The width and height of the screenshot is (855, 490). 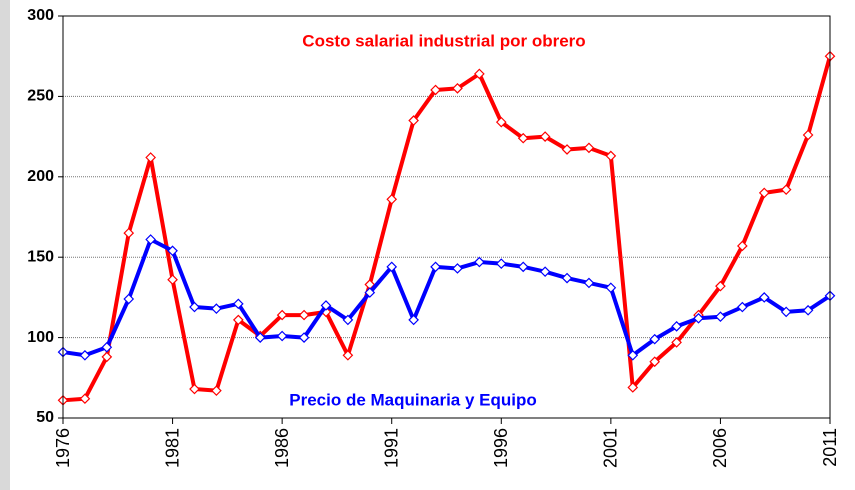 I want to click on x-tick-label: 2011, so click(x=830, y=447).